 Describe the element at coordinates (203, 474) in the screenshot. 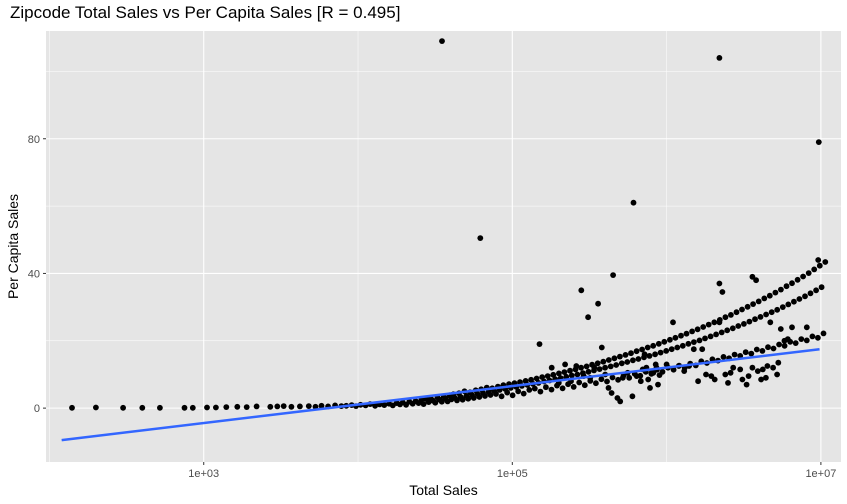

I see `x-tick-label: 1e+03` at that location.